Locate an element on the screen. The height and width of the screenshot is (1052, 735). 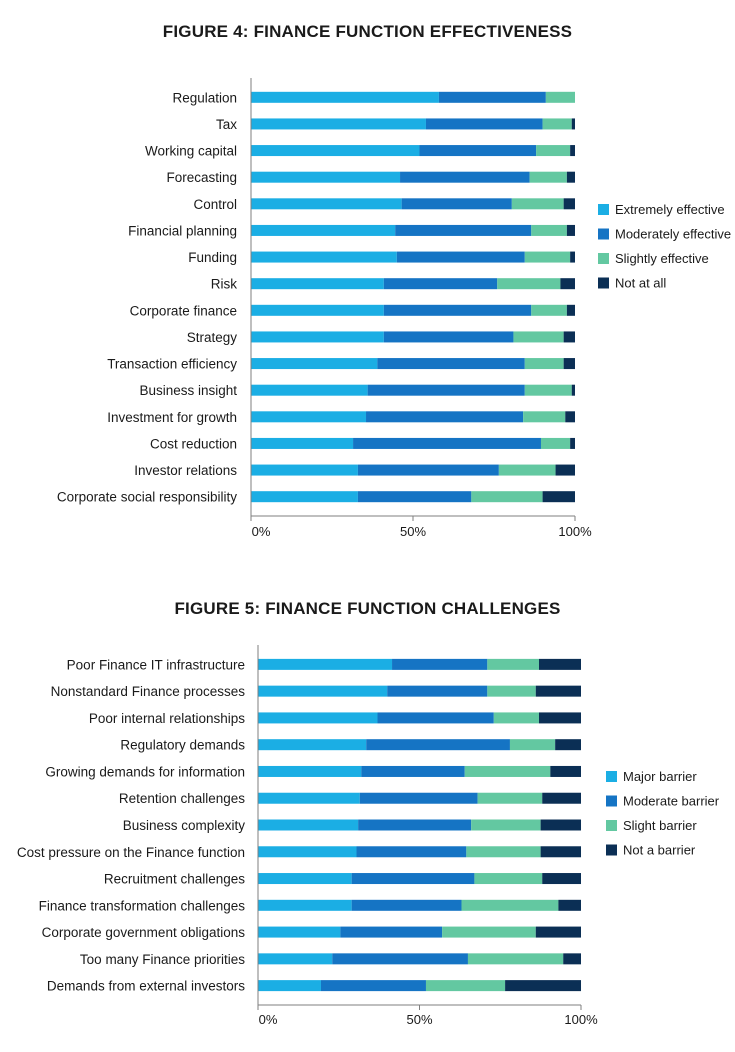
legend-swatch-major-barrier is located at coordinates (611, 776).